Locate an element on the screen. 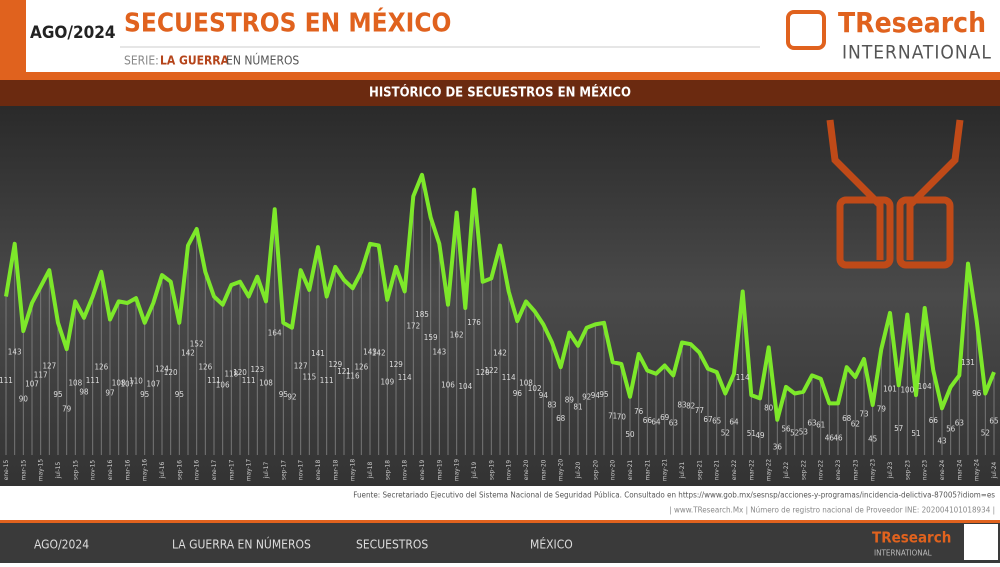 The height and width of the screenshot is (567, 1000). data-label: 61 is located at coordinates (820, 424).